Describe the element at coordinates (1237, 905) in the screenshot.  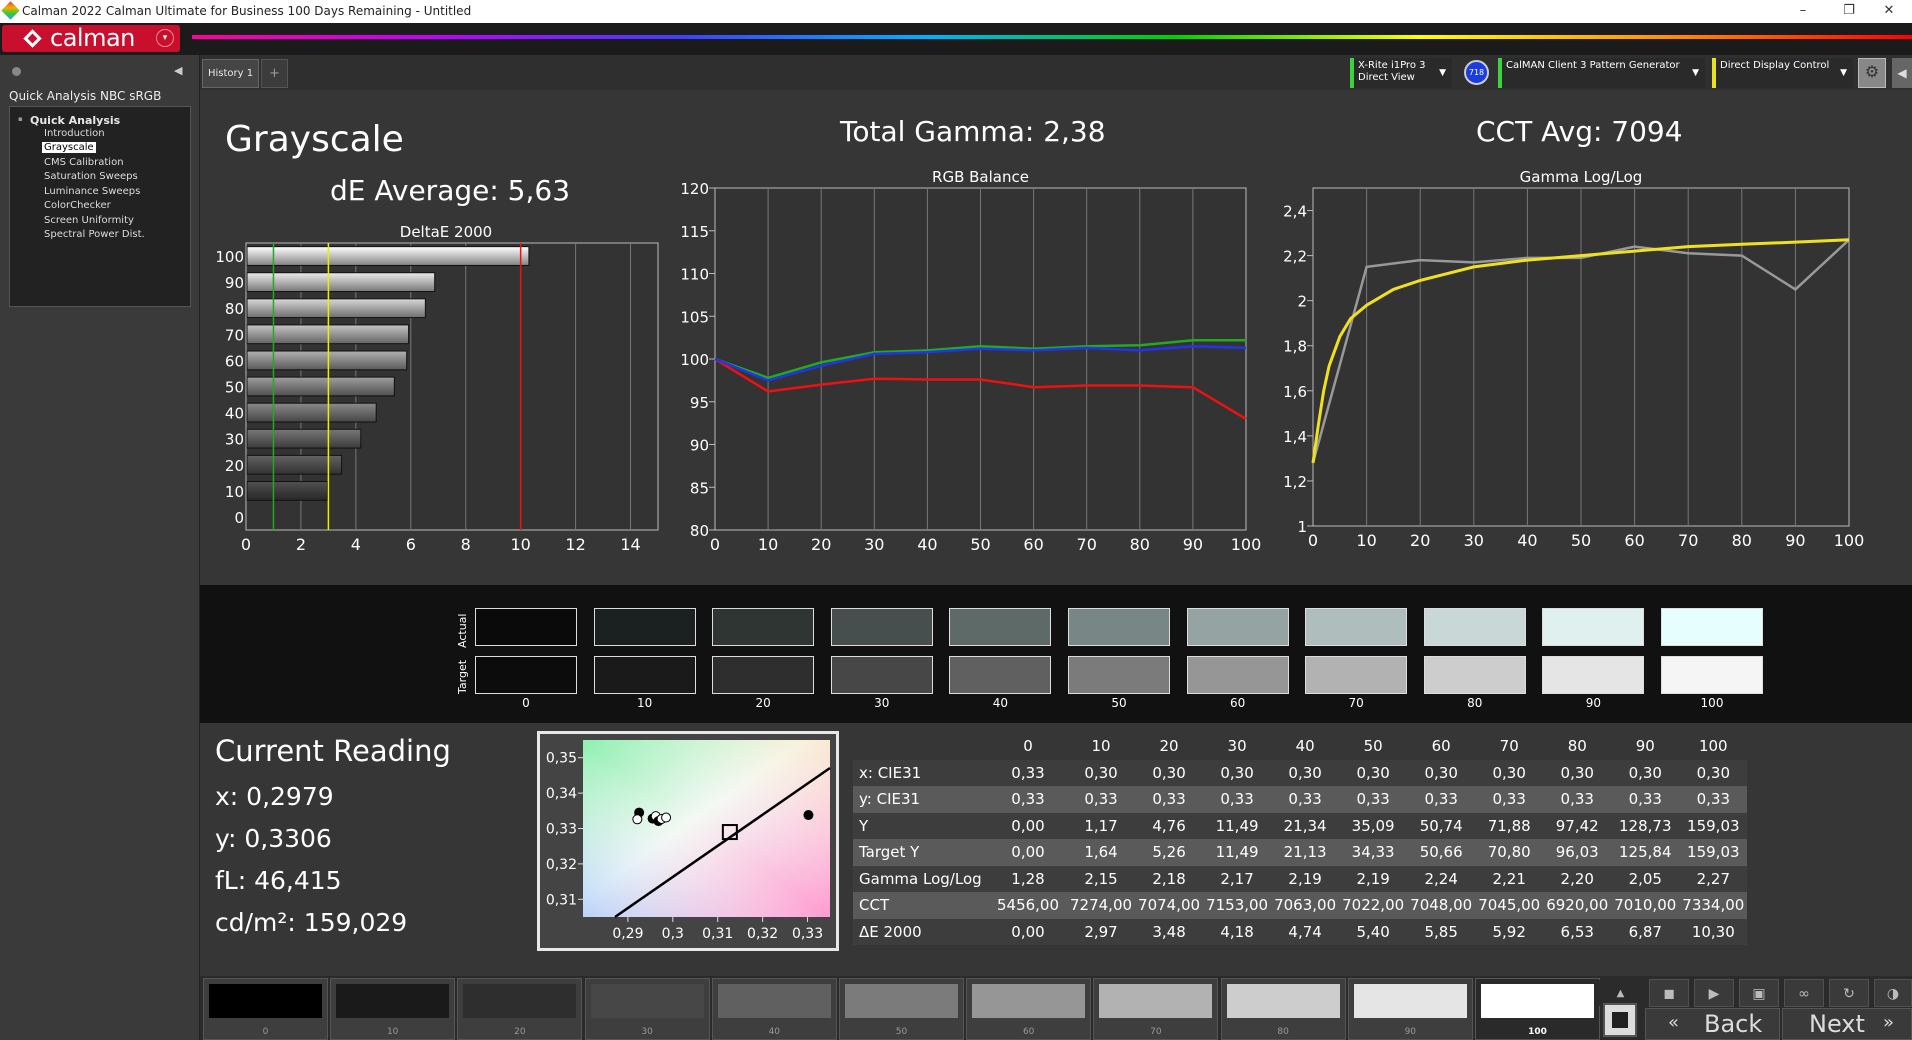
I see `table-cell: 7153,00` at that location.